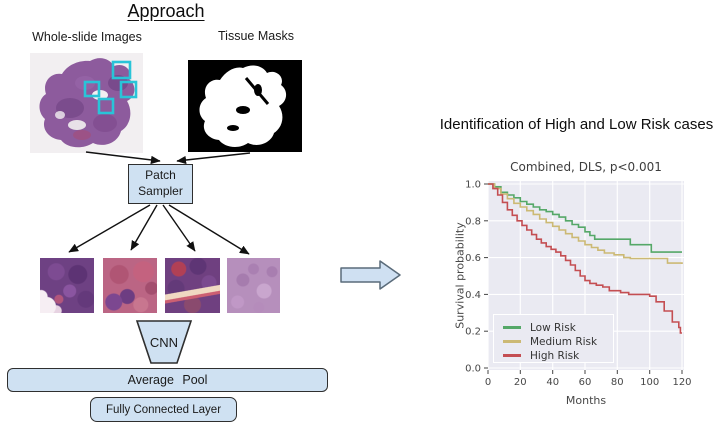 This screenshot has width=720, height=432. Describe the element at coordinates (512, 327) in the screenshot. I see `low-risk-line-swatch` at that location.